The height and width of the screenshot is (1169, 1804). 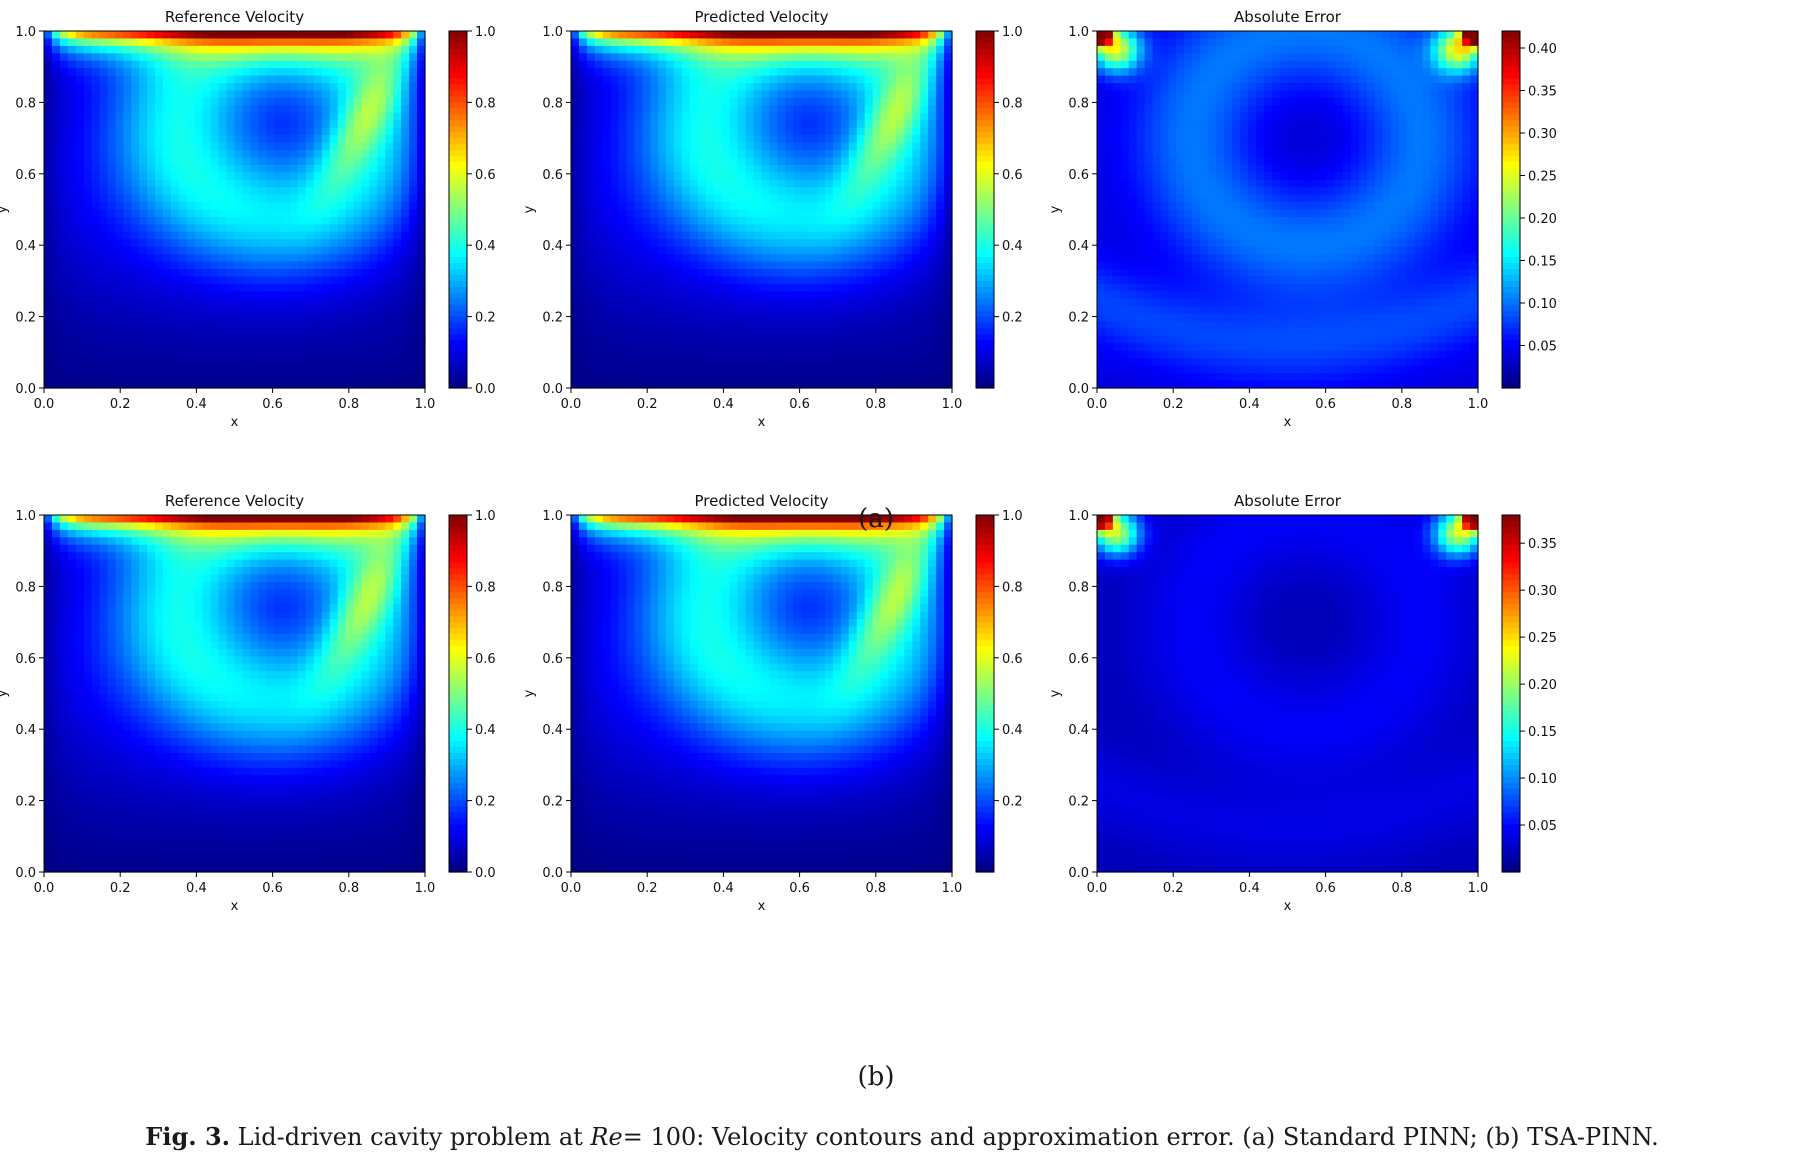 I want to click on heatmap-field, so click(x=1288, y=210).